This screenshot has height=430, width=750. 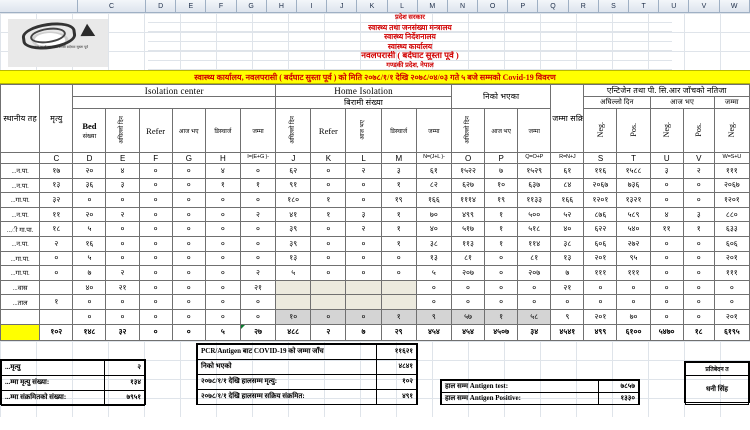 What do you see at coordinates (534, 287) in the screenshot?
I see `cell-q-9: ०` at bounding box center [534, 287].